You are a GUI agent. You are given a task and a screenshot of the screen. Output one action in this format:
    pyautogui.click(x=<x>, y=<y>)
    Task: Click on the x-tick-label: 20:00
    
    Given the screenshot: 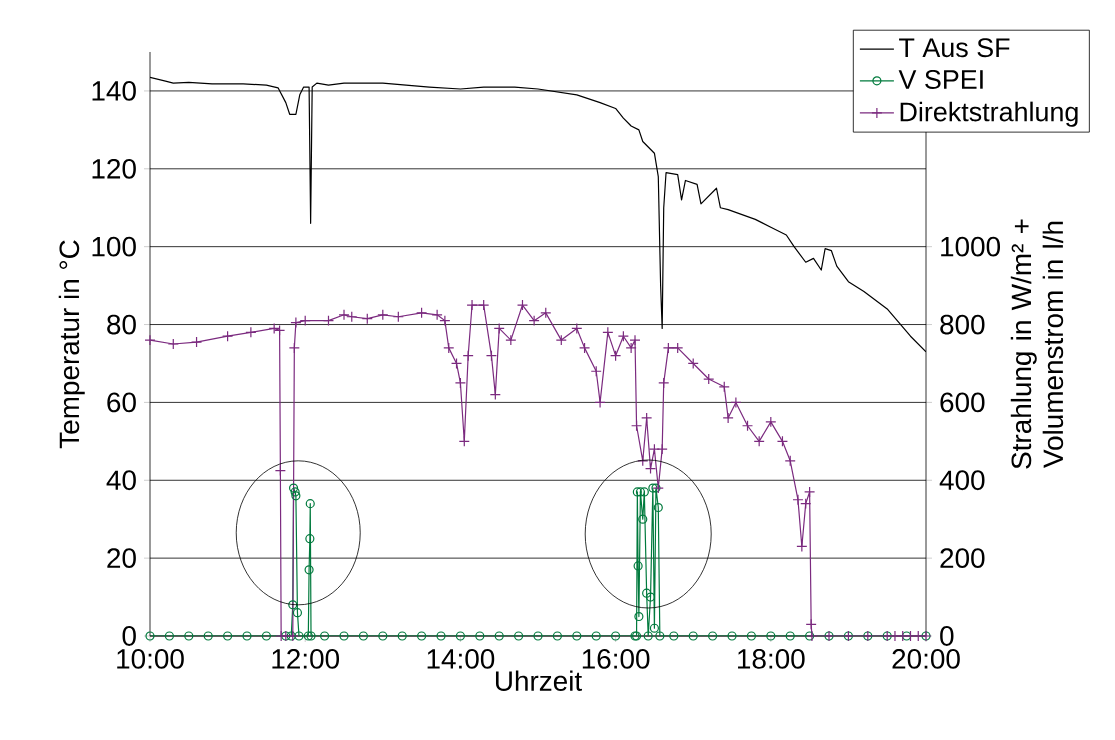 What is the action you would take?
    pyautogui.click(x=926, y=659)
    